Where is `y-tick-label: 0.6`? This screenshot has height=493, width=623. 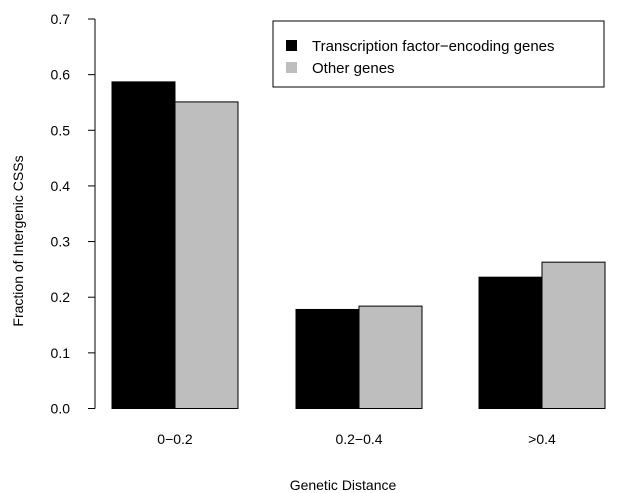 y-tick-label: 0.6 is located at coordinates (61, 75).